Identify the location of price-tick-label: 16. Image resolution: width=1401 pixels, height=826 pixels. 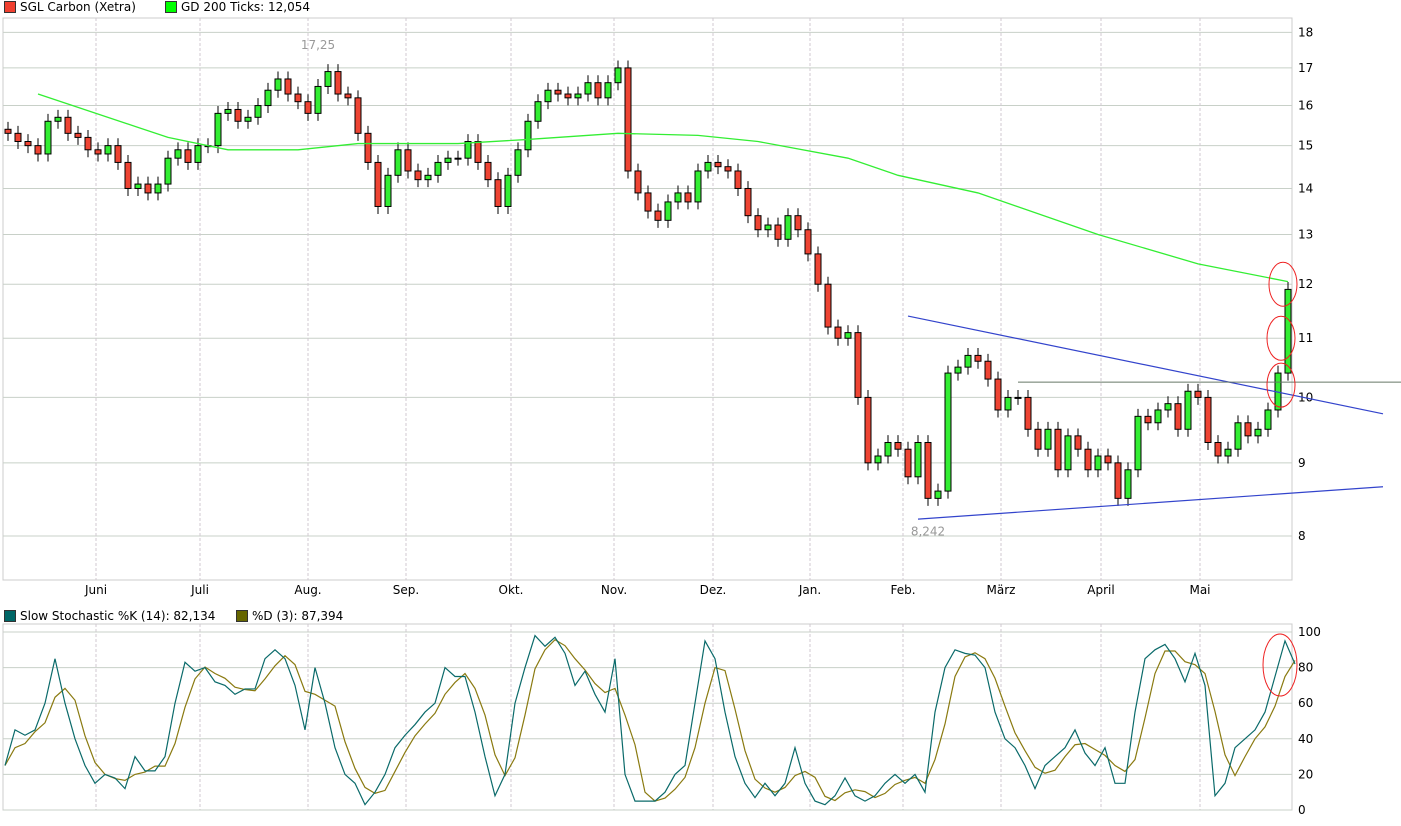
(1305, 106).